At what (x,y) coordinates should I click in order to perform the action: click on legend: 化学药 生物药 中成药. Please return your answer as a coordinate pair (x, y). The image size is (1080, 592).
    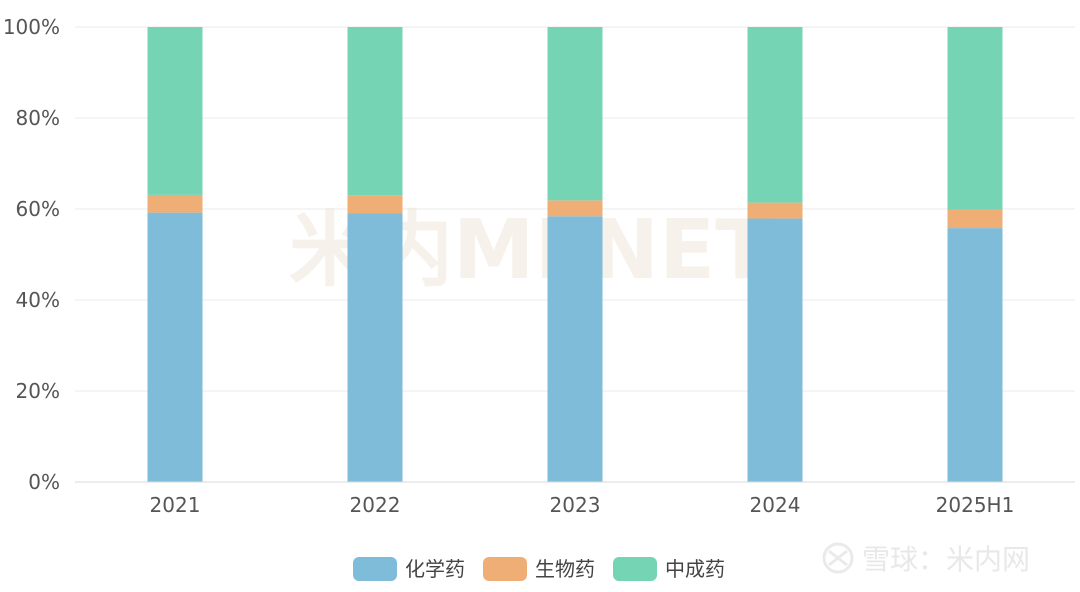
    Looking at the image, I should click on (539, 569).